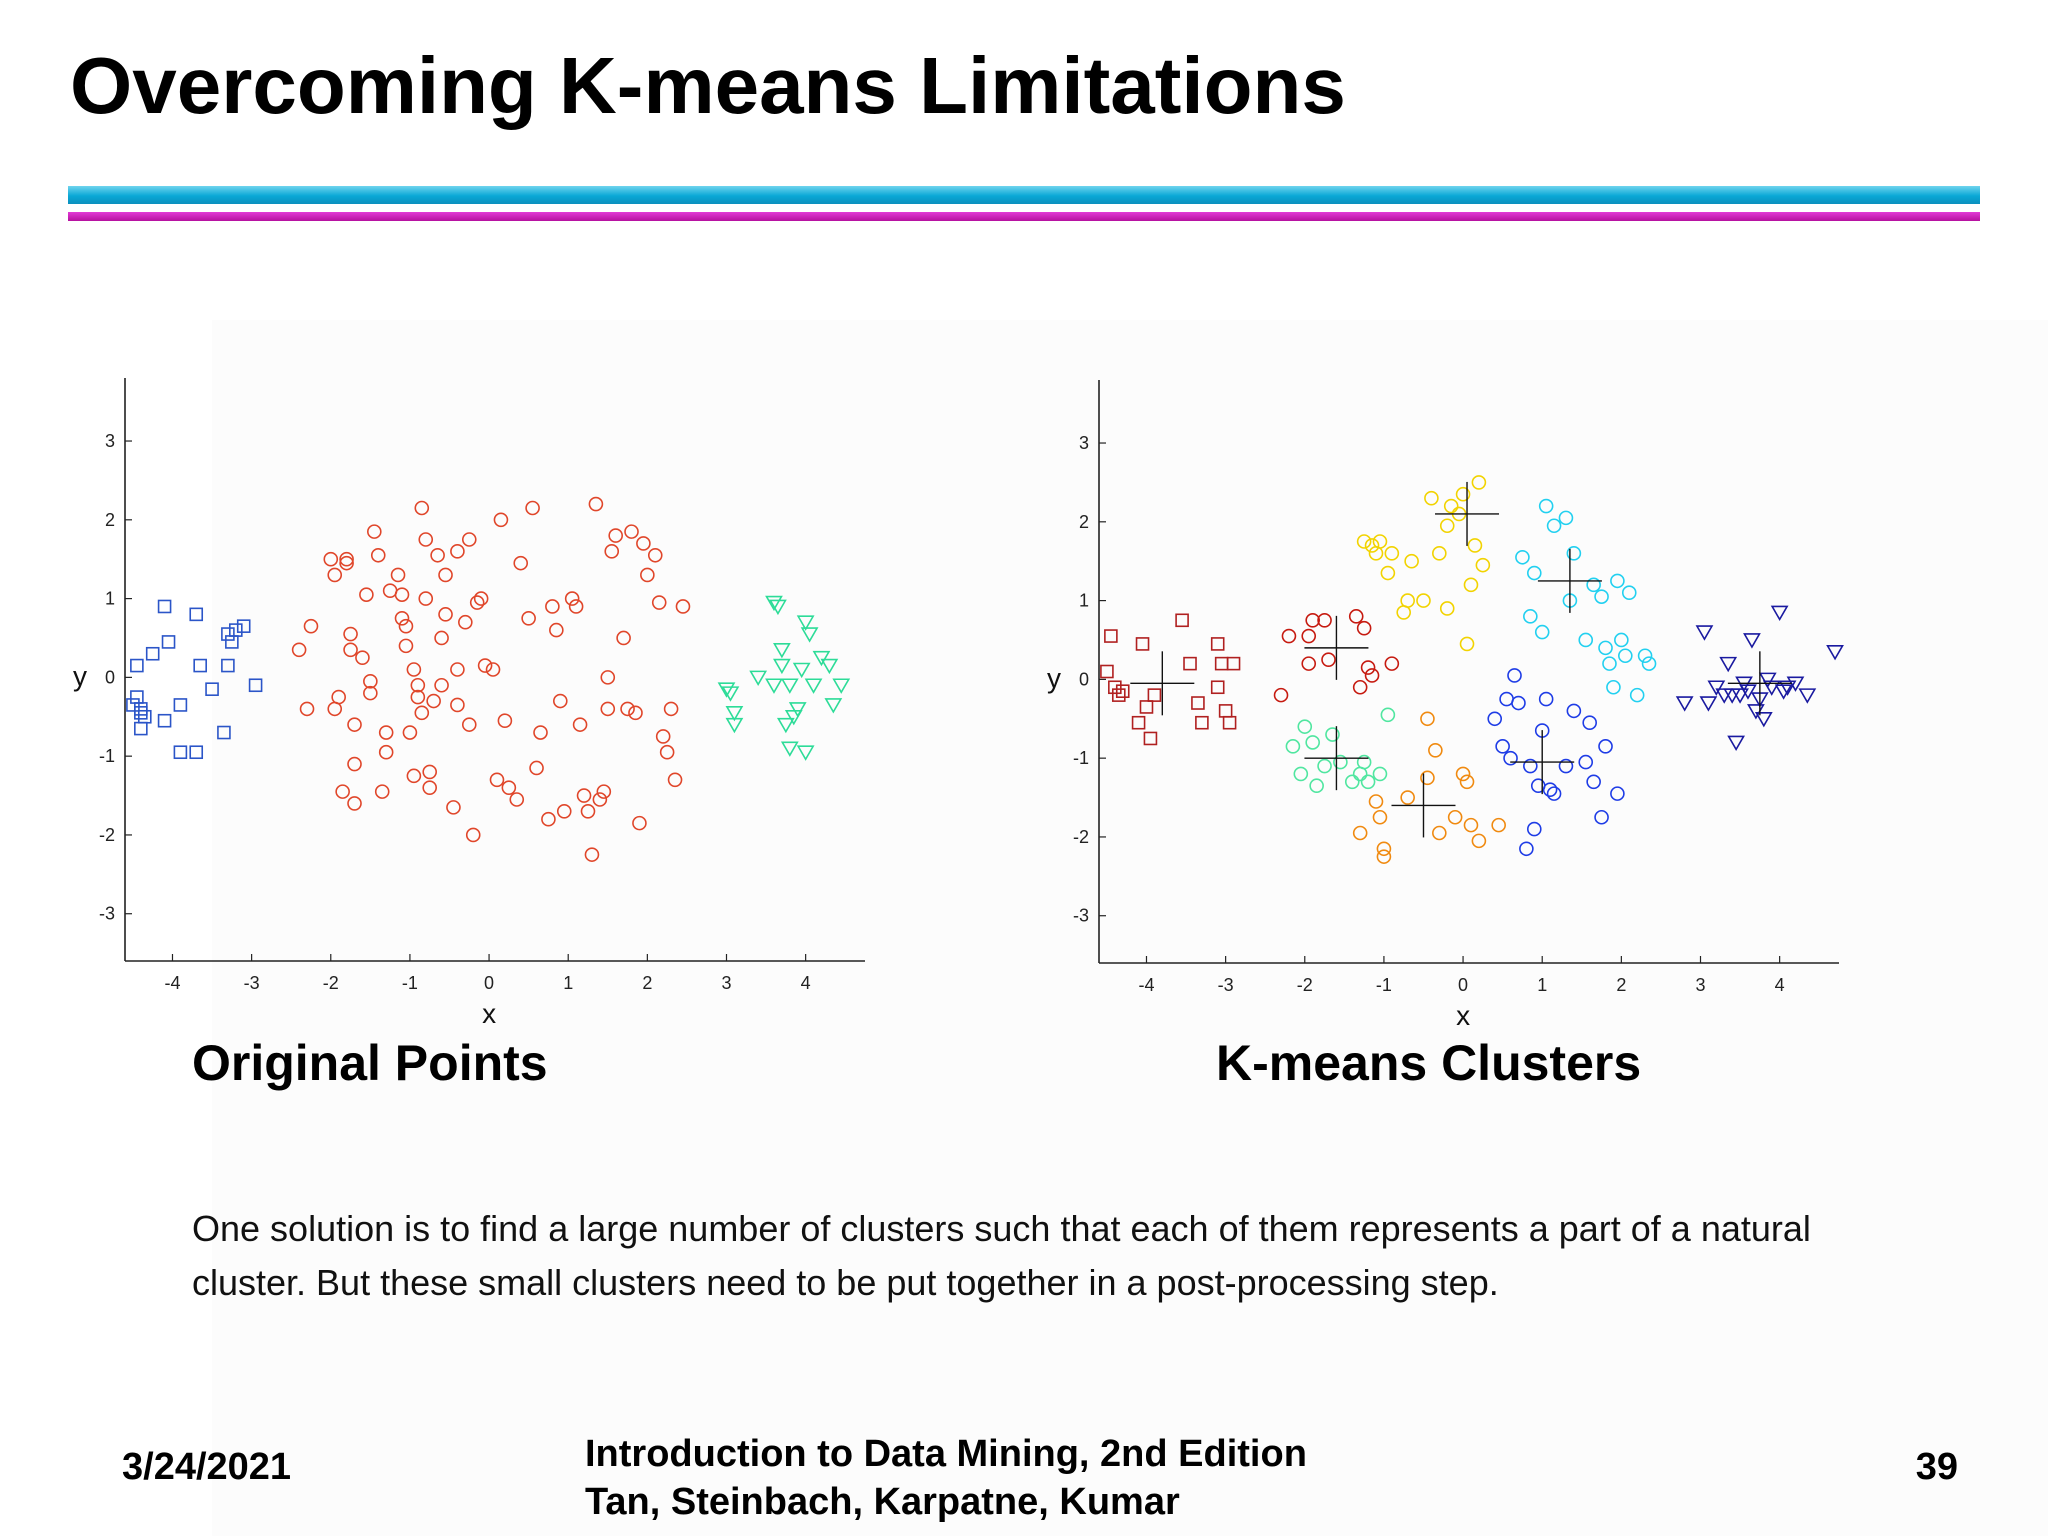  Describe the element at coordinates (1429, 1063) in the screenshot. I see `caption-kmeans-clusters: K-means Clusters` at that location.